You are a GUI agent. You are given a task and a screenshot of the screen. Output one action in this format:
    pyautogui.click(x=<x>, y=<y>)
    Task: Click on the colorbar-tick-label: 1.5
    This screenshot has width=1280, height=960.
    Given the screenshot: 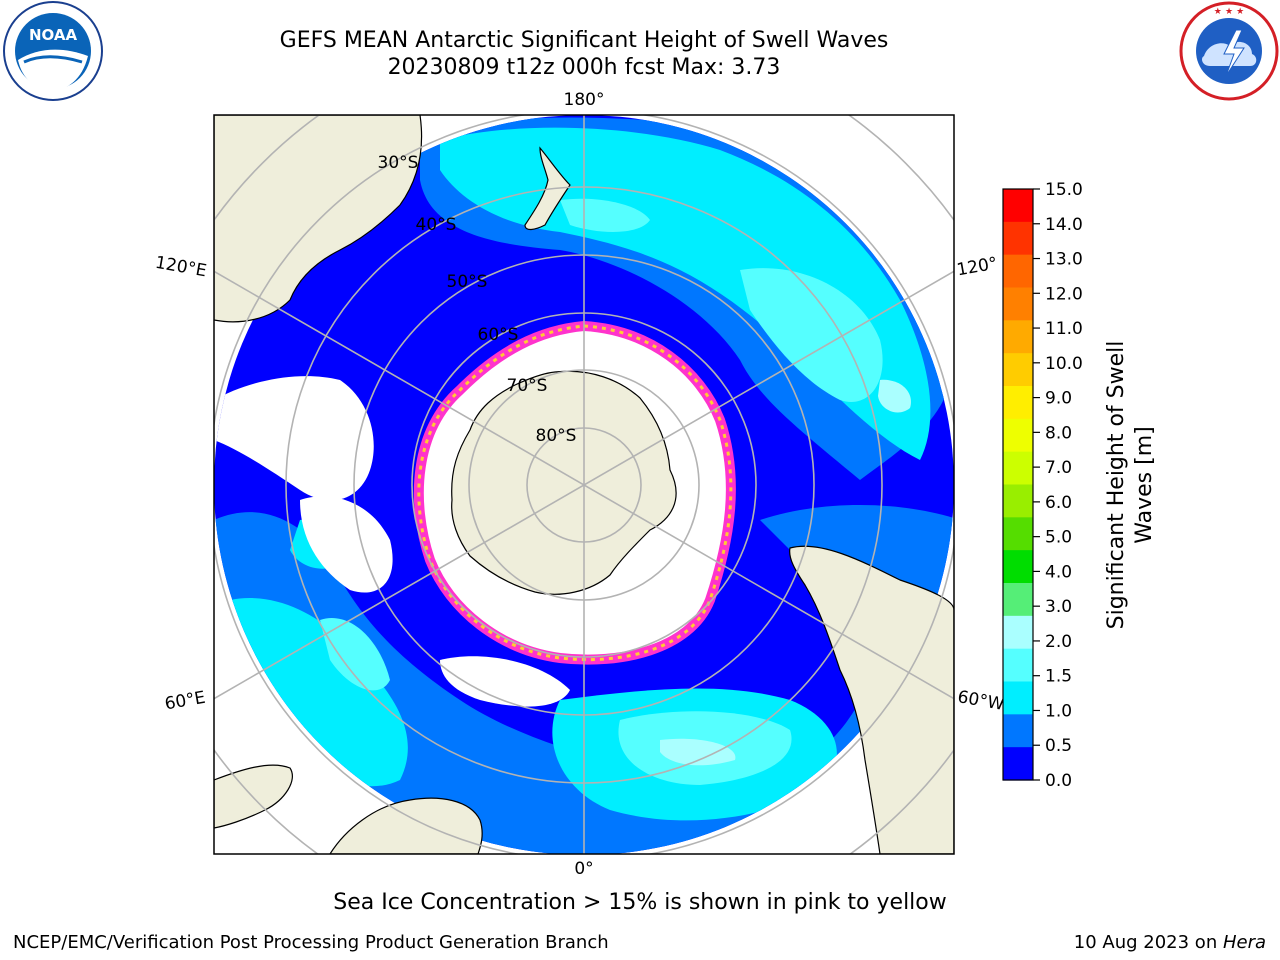 What is the action you would take?
    pyautogui.click(x=1058, y=677)
    